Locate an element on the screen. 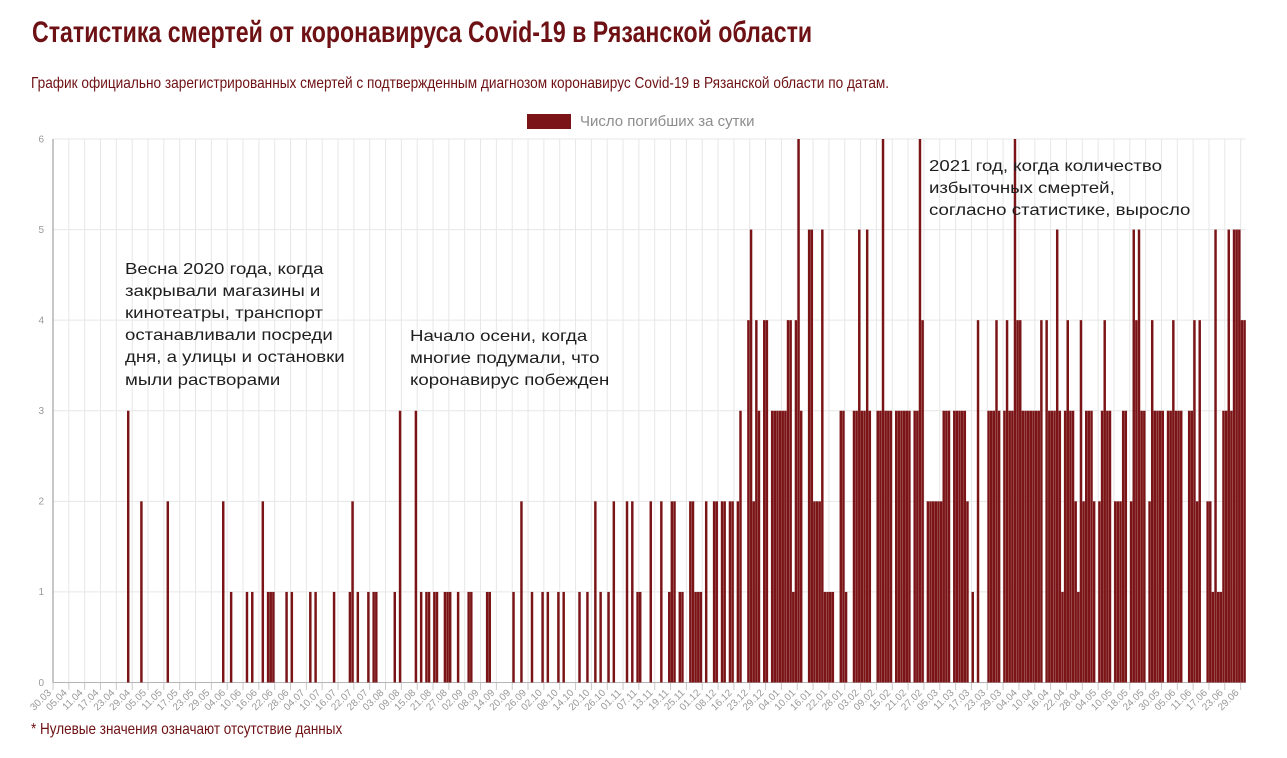  svg-text: 3 is located at coordinates (41, 411).